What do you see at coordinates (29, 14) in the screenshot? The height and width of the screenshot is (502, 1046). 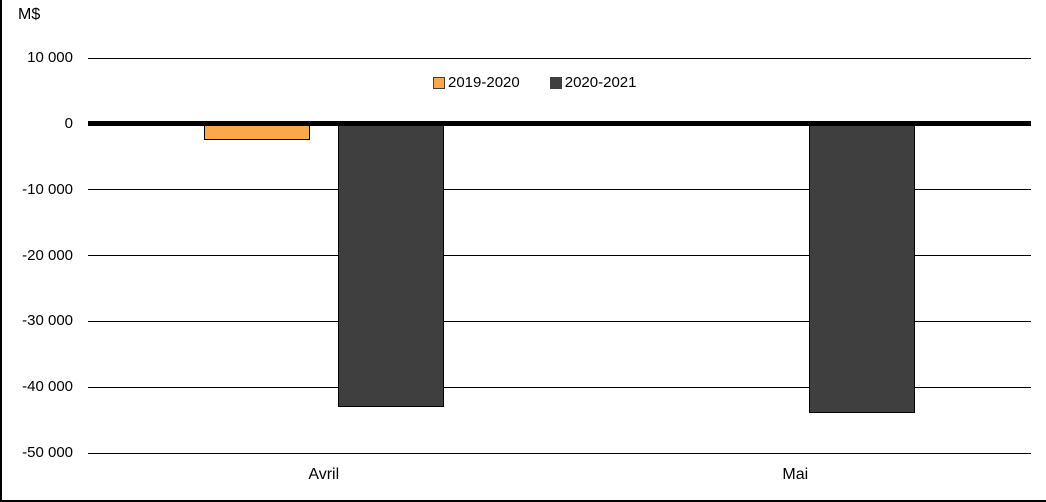 I see `y-axis-unit-label: M$` at bounding box center [29, 14].